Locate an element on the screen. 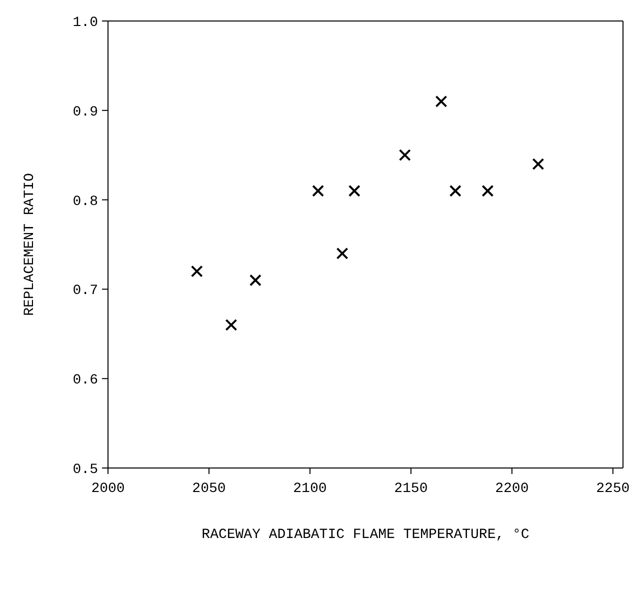 Image resolution: width=642 pixels, height=597 pixels. y-tick-label: 0.5 is located at coordinates (85, 470).